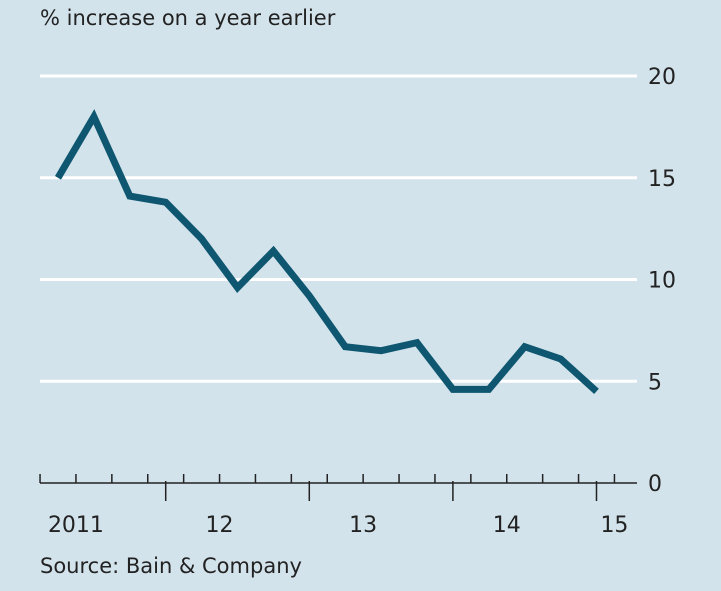  Describe the element at coordinates (171, 566) in the screenshot. I see `source-note: Source: Bain & Company` at that location.